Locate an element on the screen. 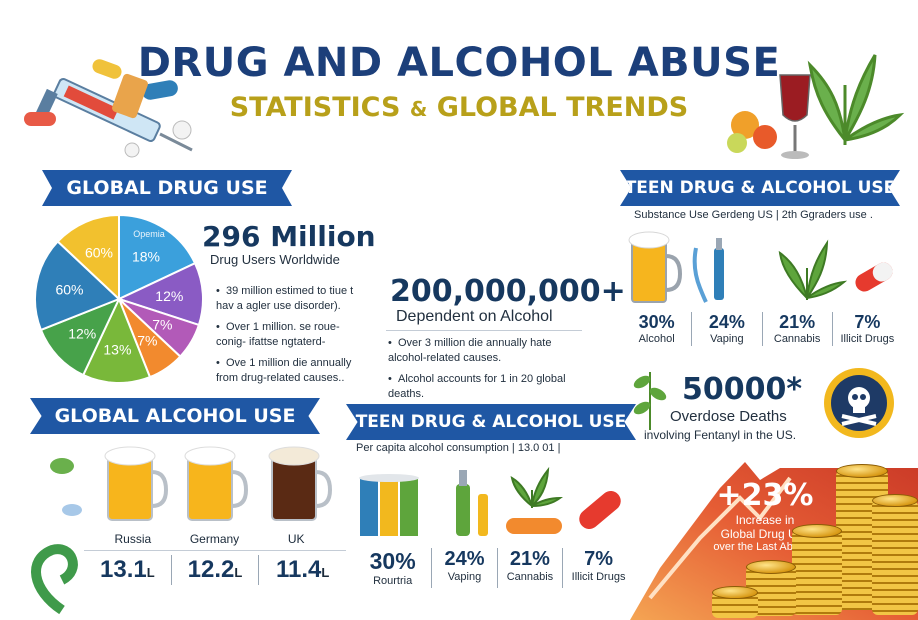 Image resolution: width=918 pixels, height=620 pixels. teen-top-pct: 30% is located at coordinates (656, 322).